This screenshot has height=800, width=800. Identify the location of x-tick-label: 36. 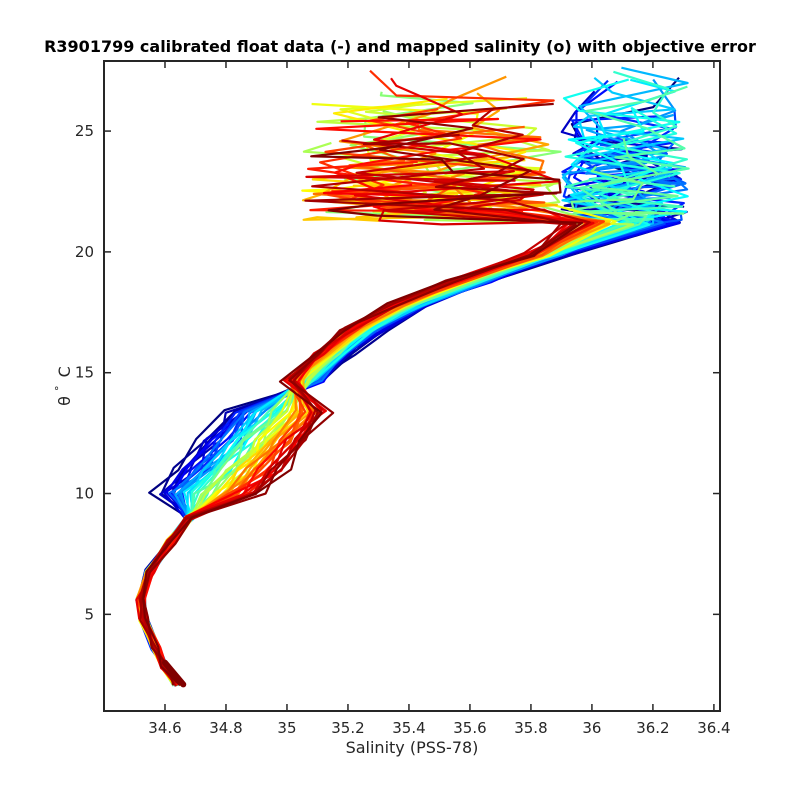
(591, 728).